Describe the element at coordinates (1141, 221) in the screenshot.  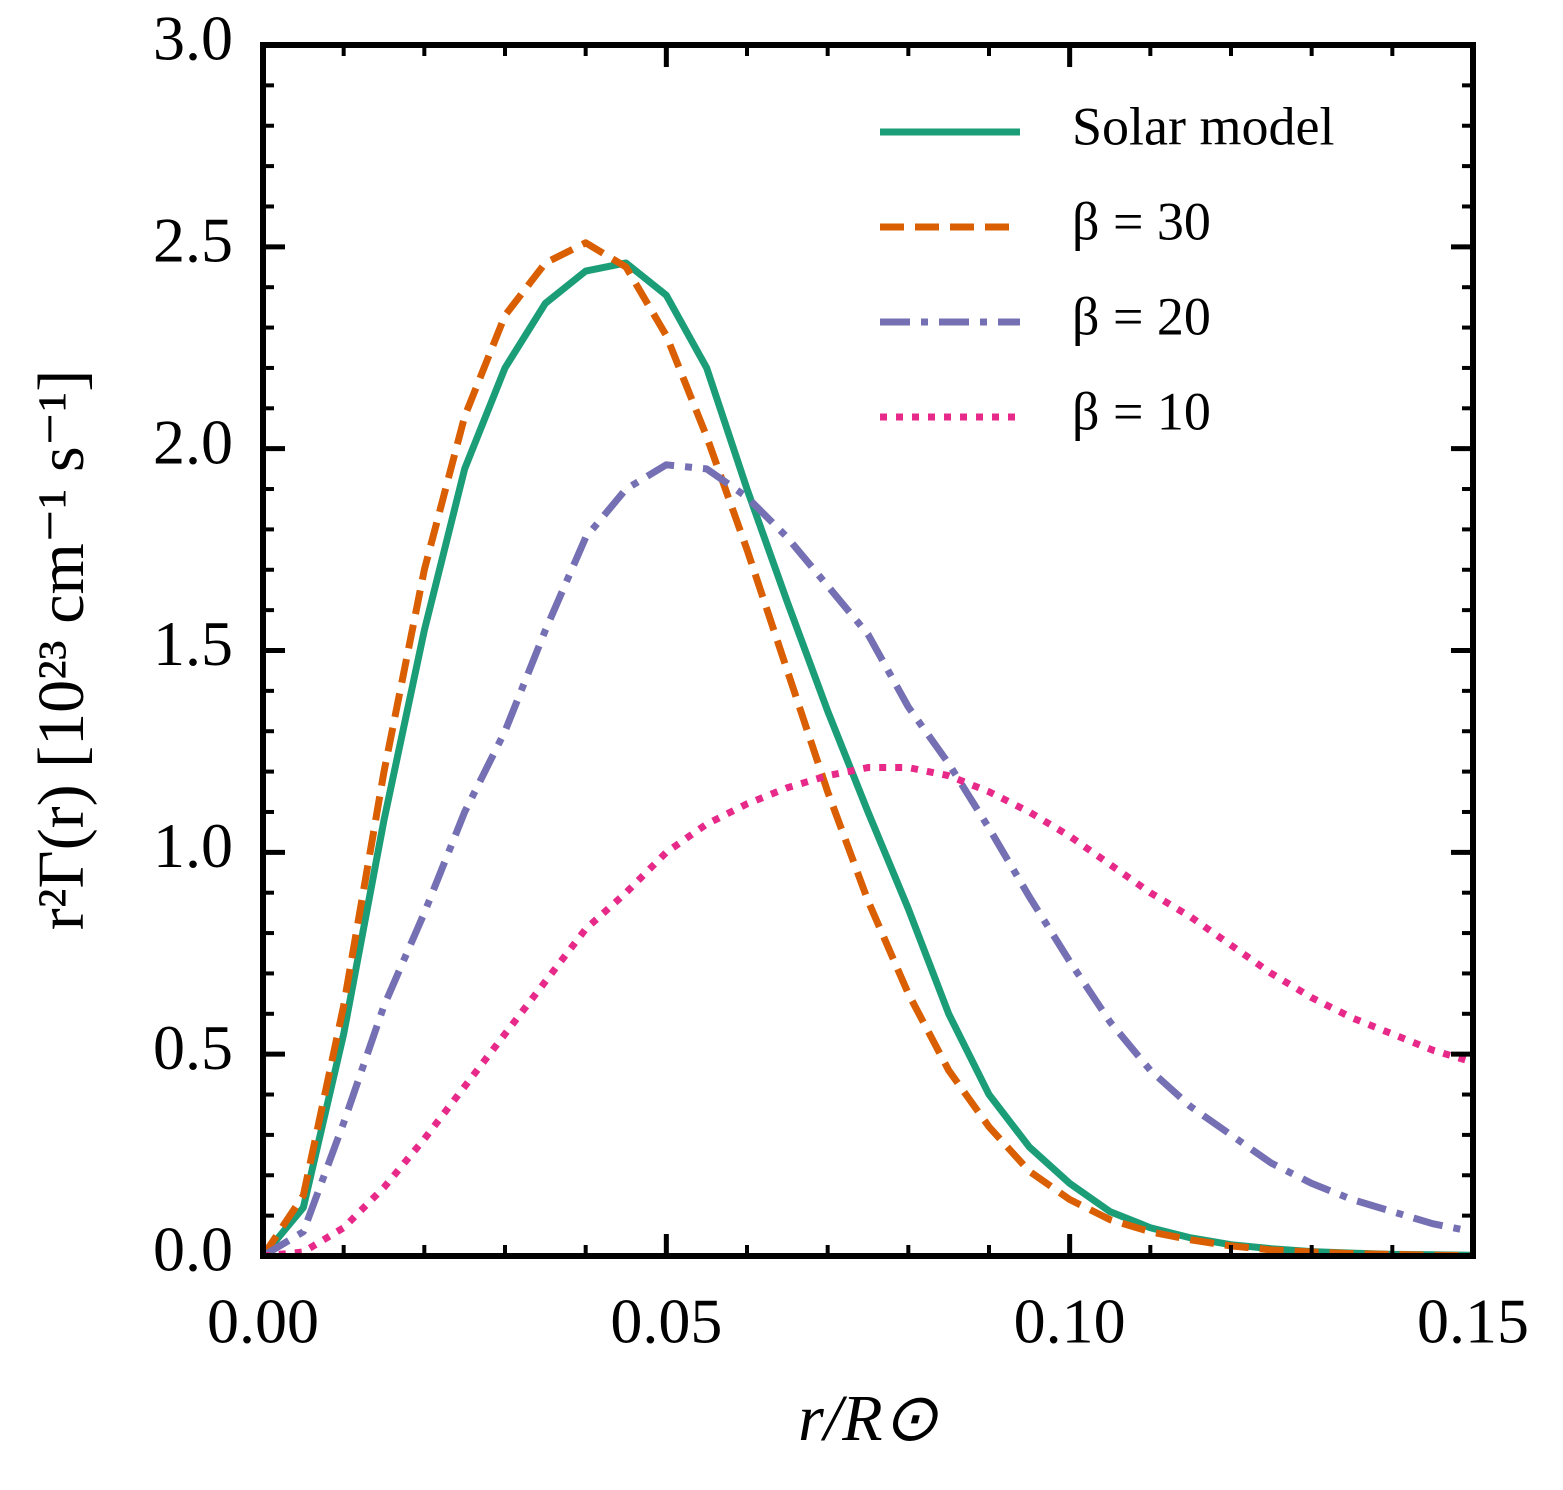
I see `legend-label: β = 30` at that location.